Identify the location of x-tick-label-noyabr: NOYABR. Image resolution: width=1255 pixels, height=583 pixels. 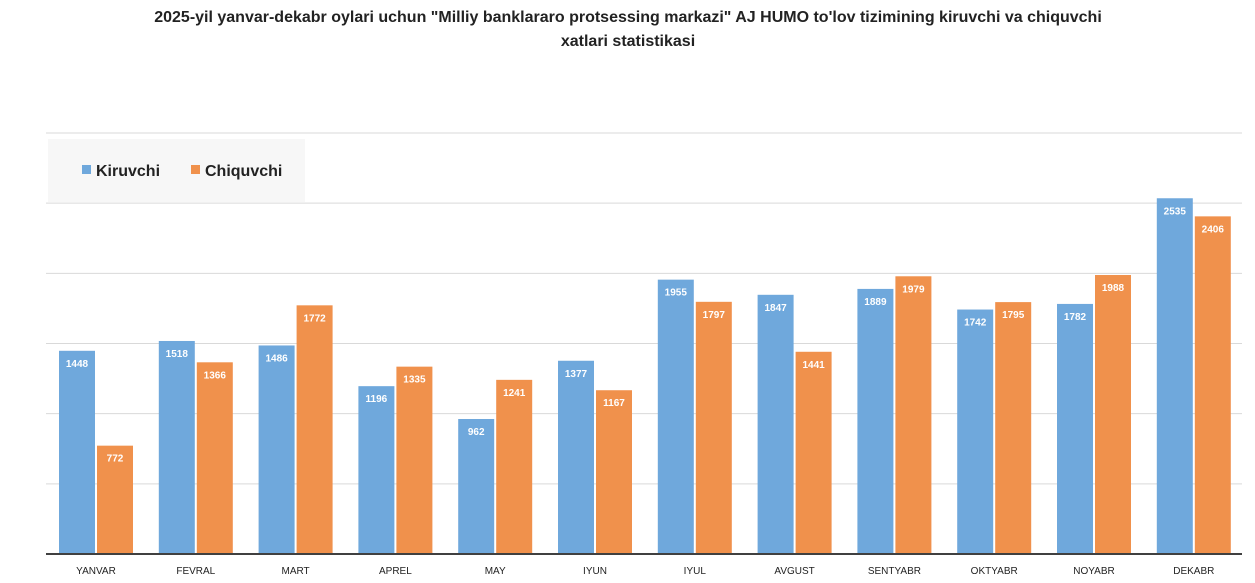
(1094, 571).